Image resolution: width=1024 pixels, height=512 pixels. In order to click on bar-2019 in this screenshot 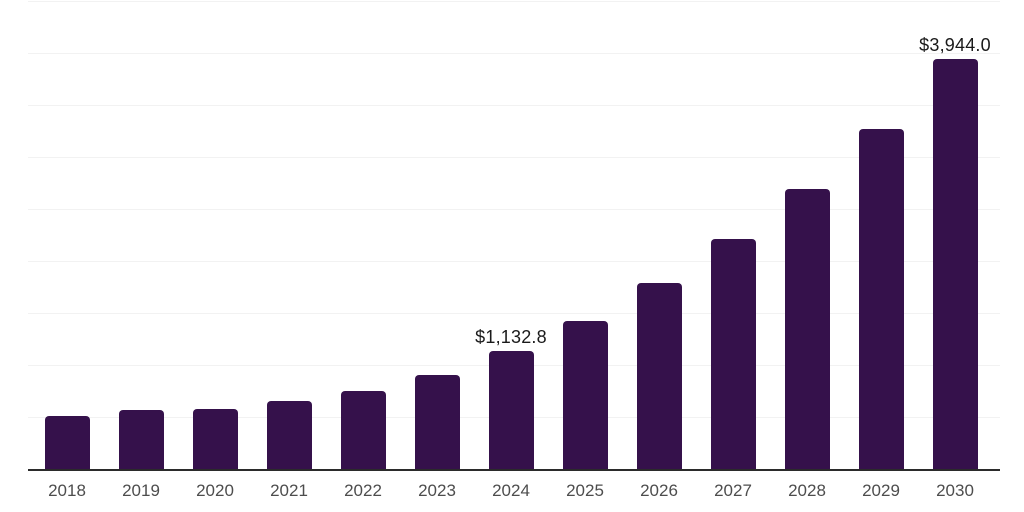, I will do `click(141, 439)`.